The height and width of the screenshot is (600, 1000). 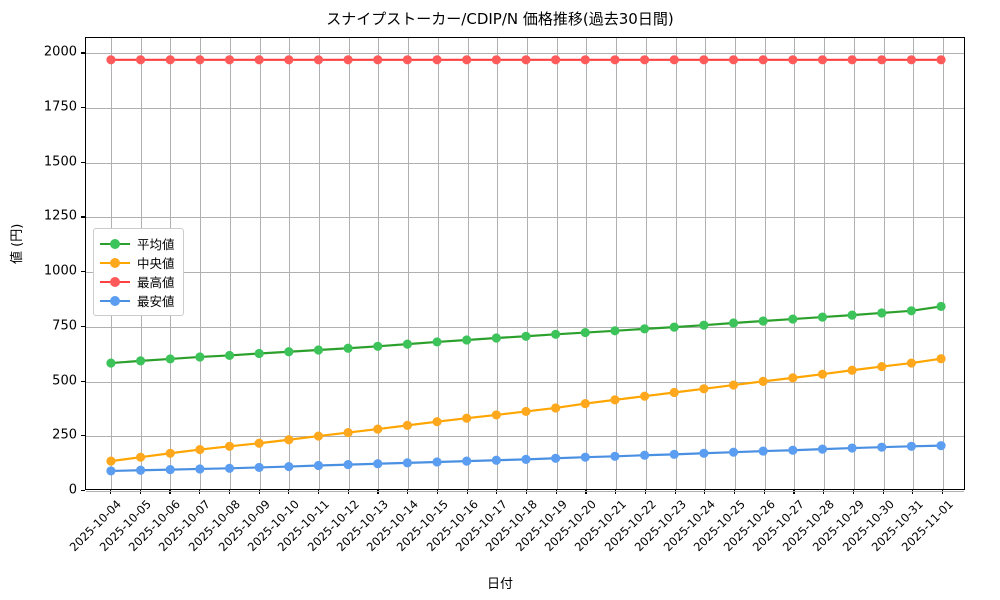 What do you see at coordinates (60, 52) in the screenshot?
I see `y-axis-tick-label: 2000` at bounding box center [60, 52].